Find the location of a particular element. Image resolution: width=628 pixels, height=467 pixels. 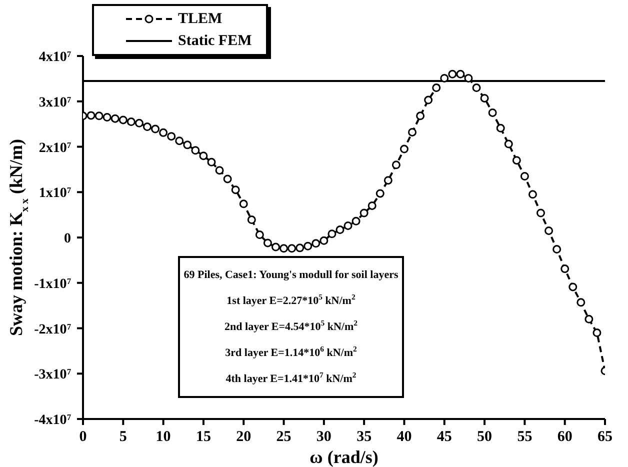

x-tick-label: 0 is located at coordinates (83, 437).